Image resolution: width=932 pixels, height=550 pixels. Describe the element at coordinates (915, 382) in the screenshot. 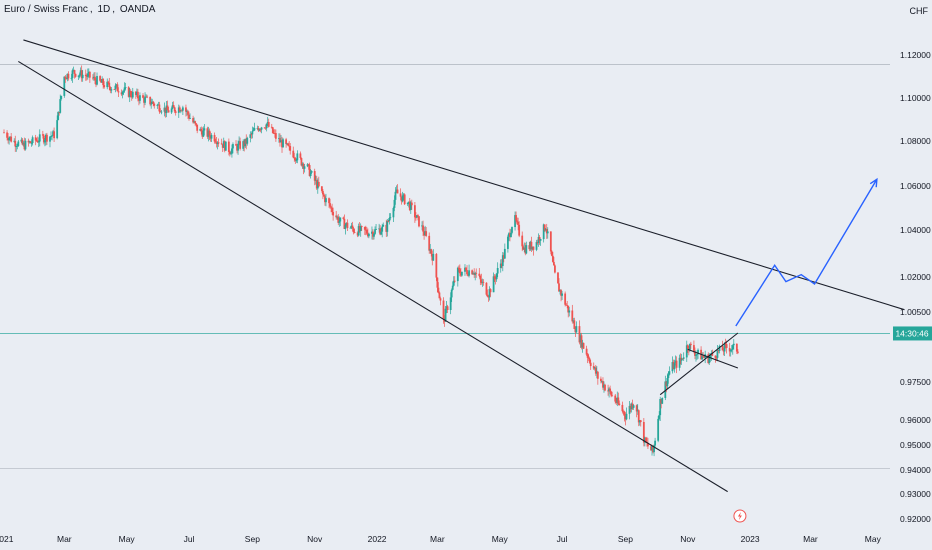

I see `y-tick-label: 0.97500` at that location.